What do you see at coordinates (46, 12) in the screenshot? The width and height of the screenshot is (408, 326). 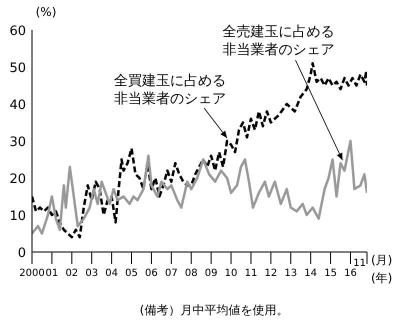 I see `y-axis-title: (%)` at bounding box center [46, 12].